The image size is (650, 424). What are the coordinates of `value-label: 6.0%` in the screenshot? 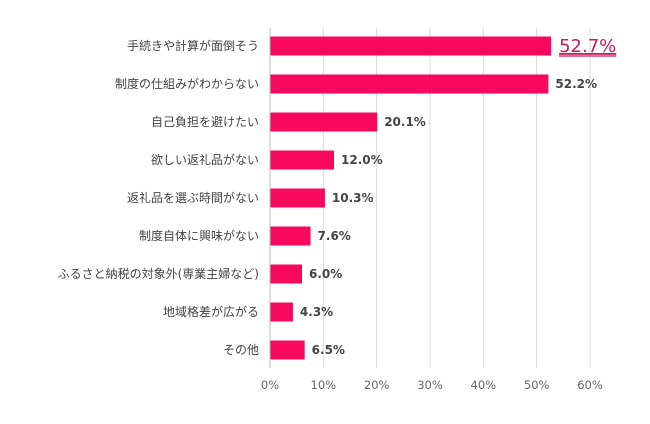 It's located at (325, 274).